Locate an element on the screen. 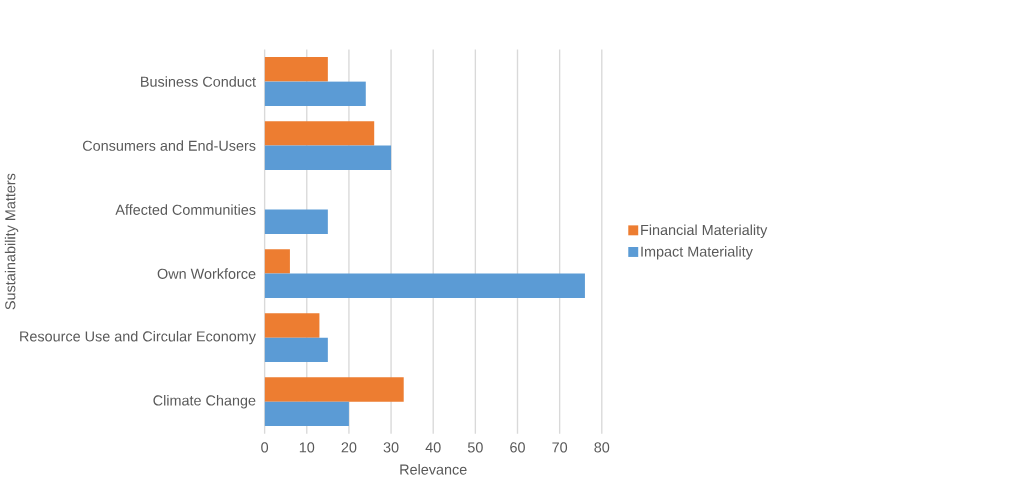 This screenshot has height=488, width=1013. y-tick-label: Business Conduct is located at coordinates (198, 81).